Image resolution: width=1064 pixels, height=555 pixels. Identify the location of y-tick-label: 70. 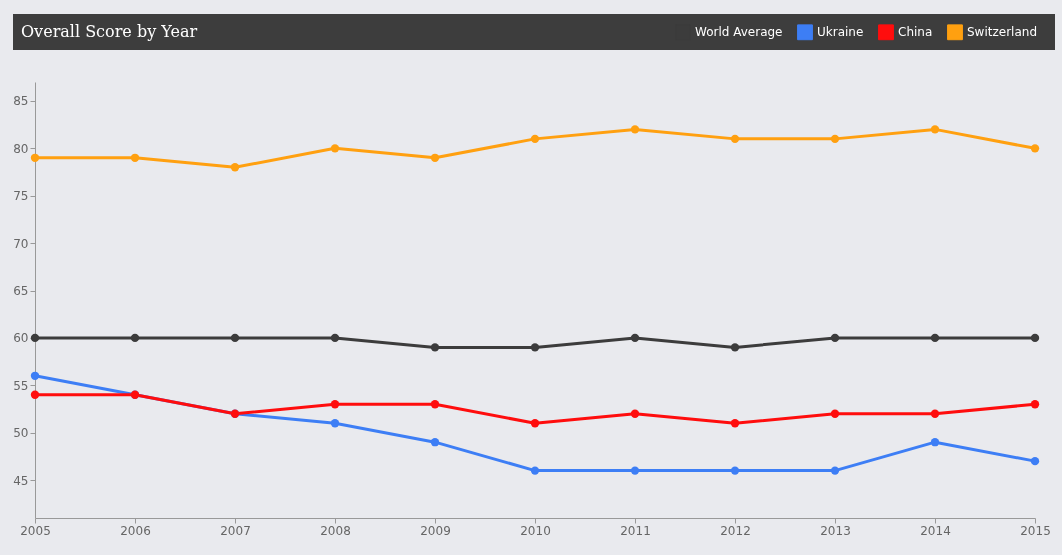
(21, 243).